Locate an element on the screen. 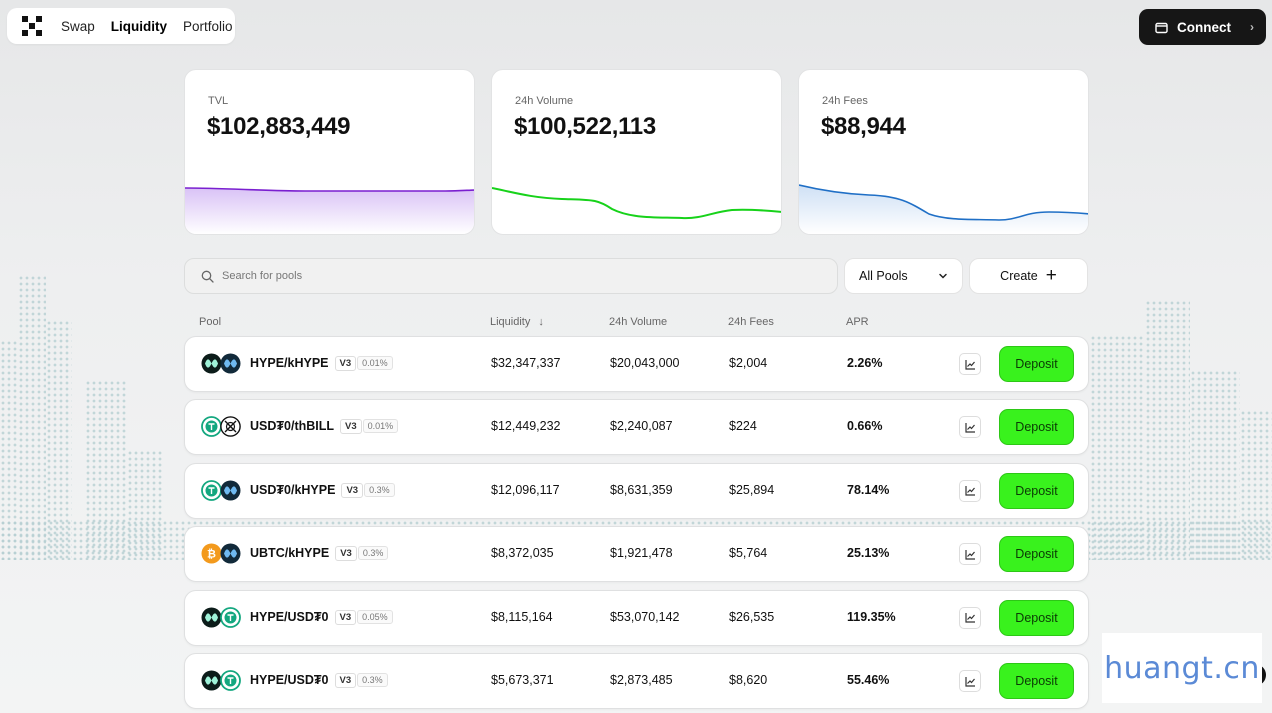  pool-pair: UBTC/kHYPE V3 0.3% is located at coordinates (319, 554).